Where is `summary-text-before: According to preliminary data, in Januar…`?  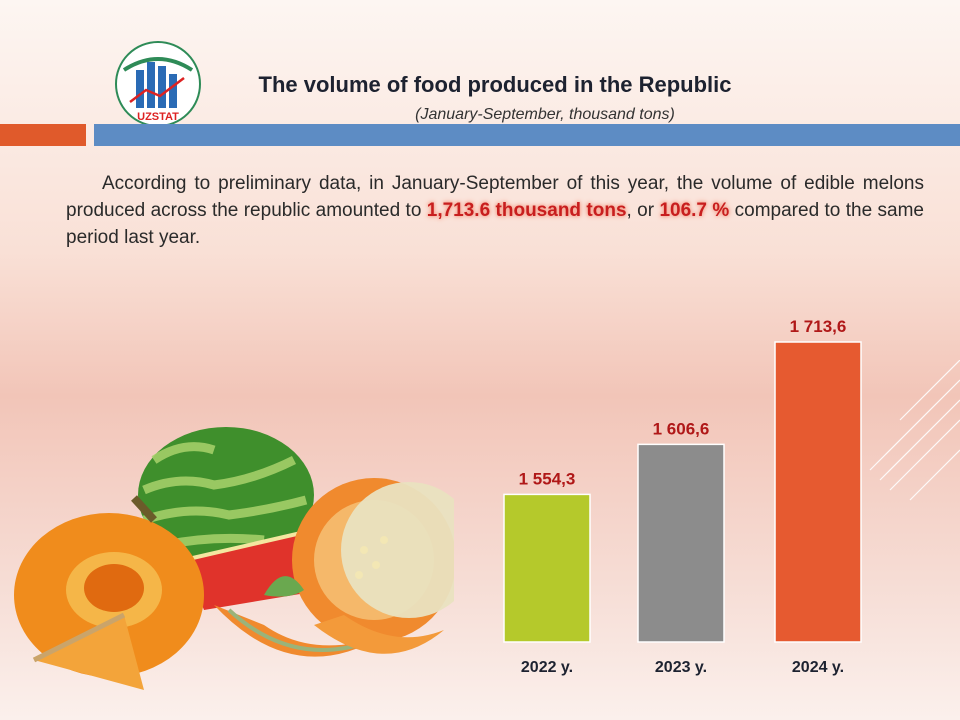
summary-text-before: According to preliminary data, in Januar… is located at coordinates (495, 197).